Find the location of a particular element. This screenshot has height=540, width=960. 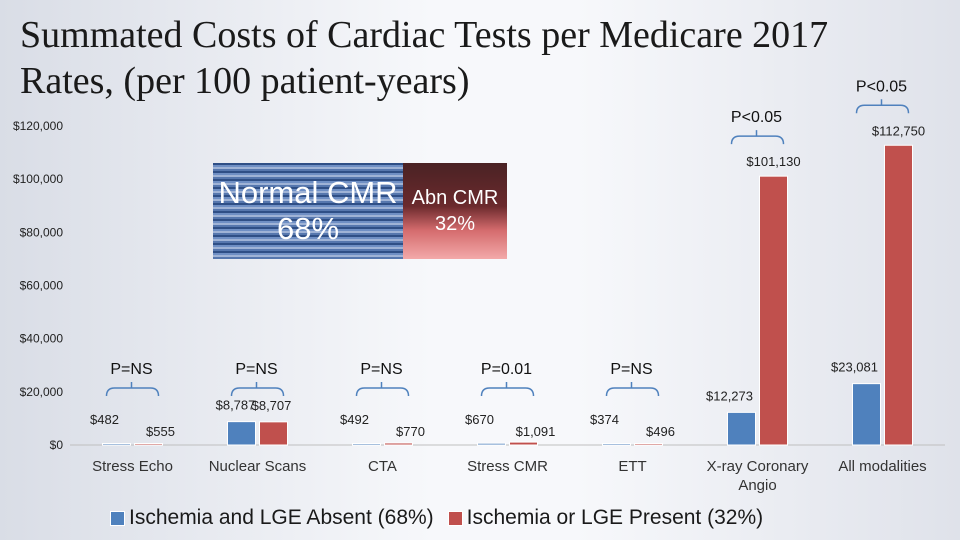

normal-cmr-block: Normal CMR 68% is located at coordinates (308, 211).